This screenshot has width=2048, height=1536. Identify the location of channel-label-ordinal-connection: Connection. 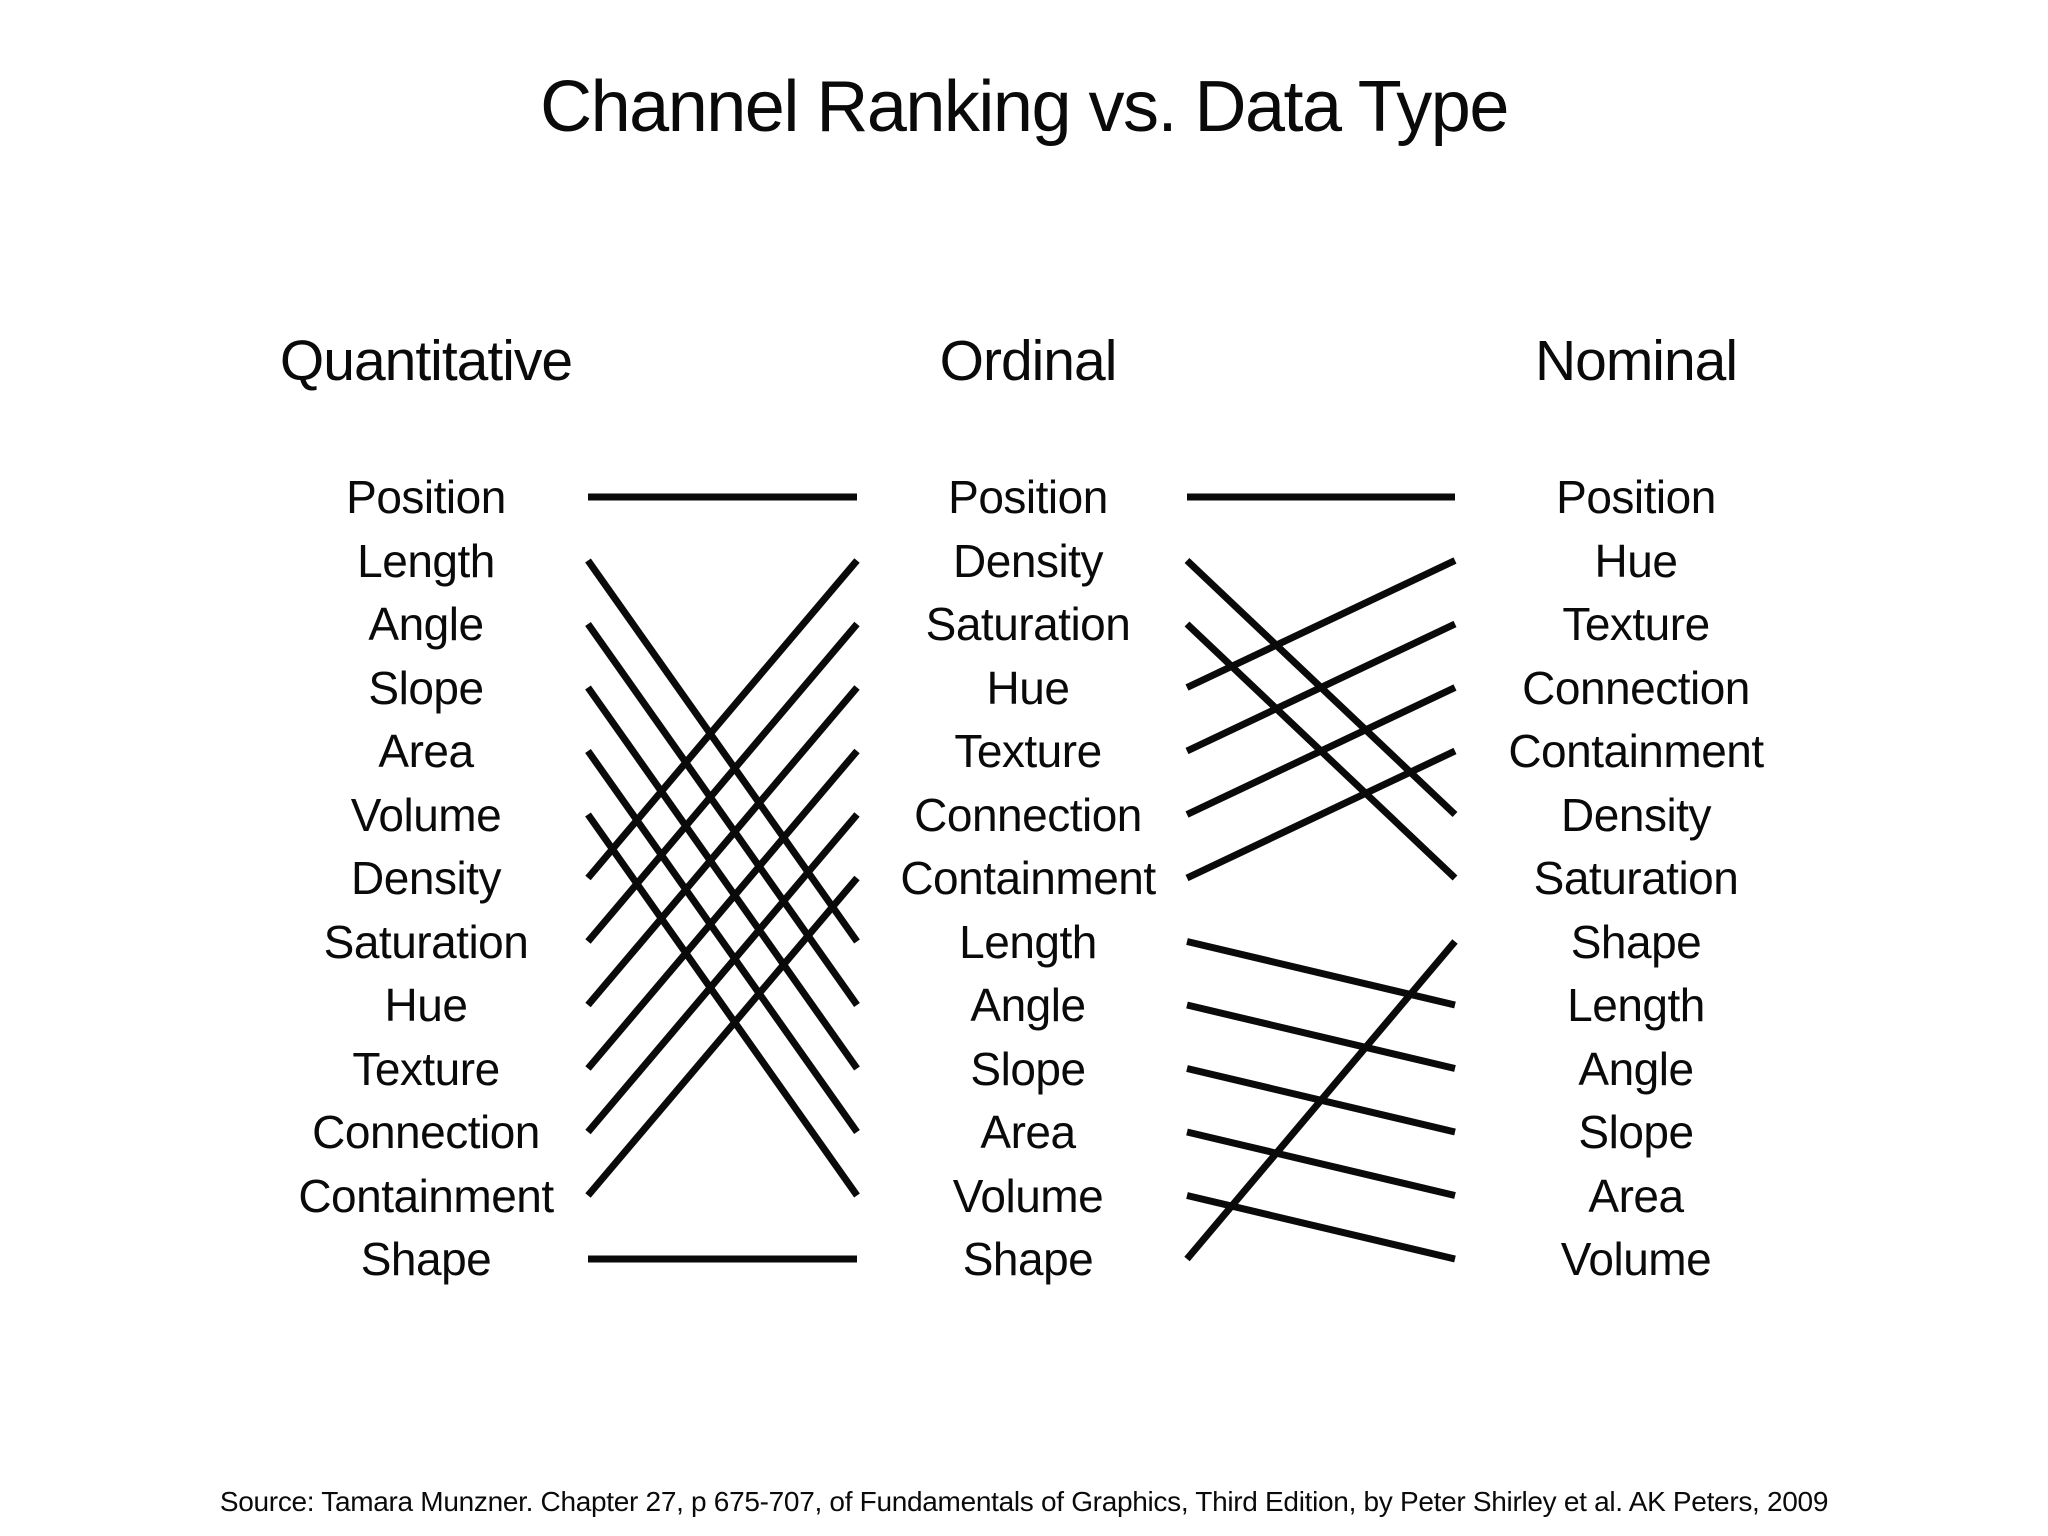
(1028, 814).